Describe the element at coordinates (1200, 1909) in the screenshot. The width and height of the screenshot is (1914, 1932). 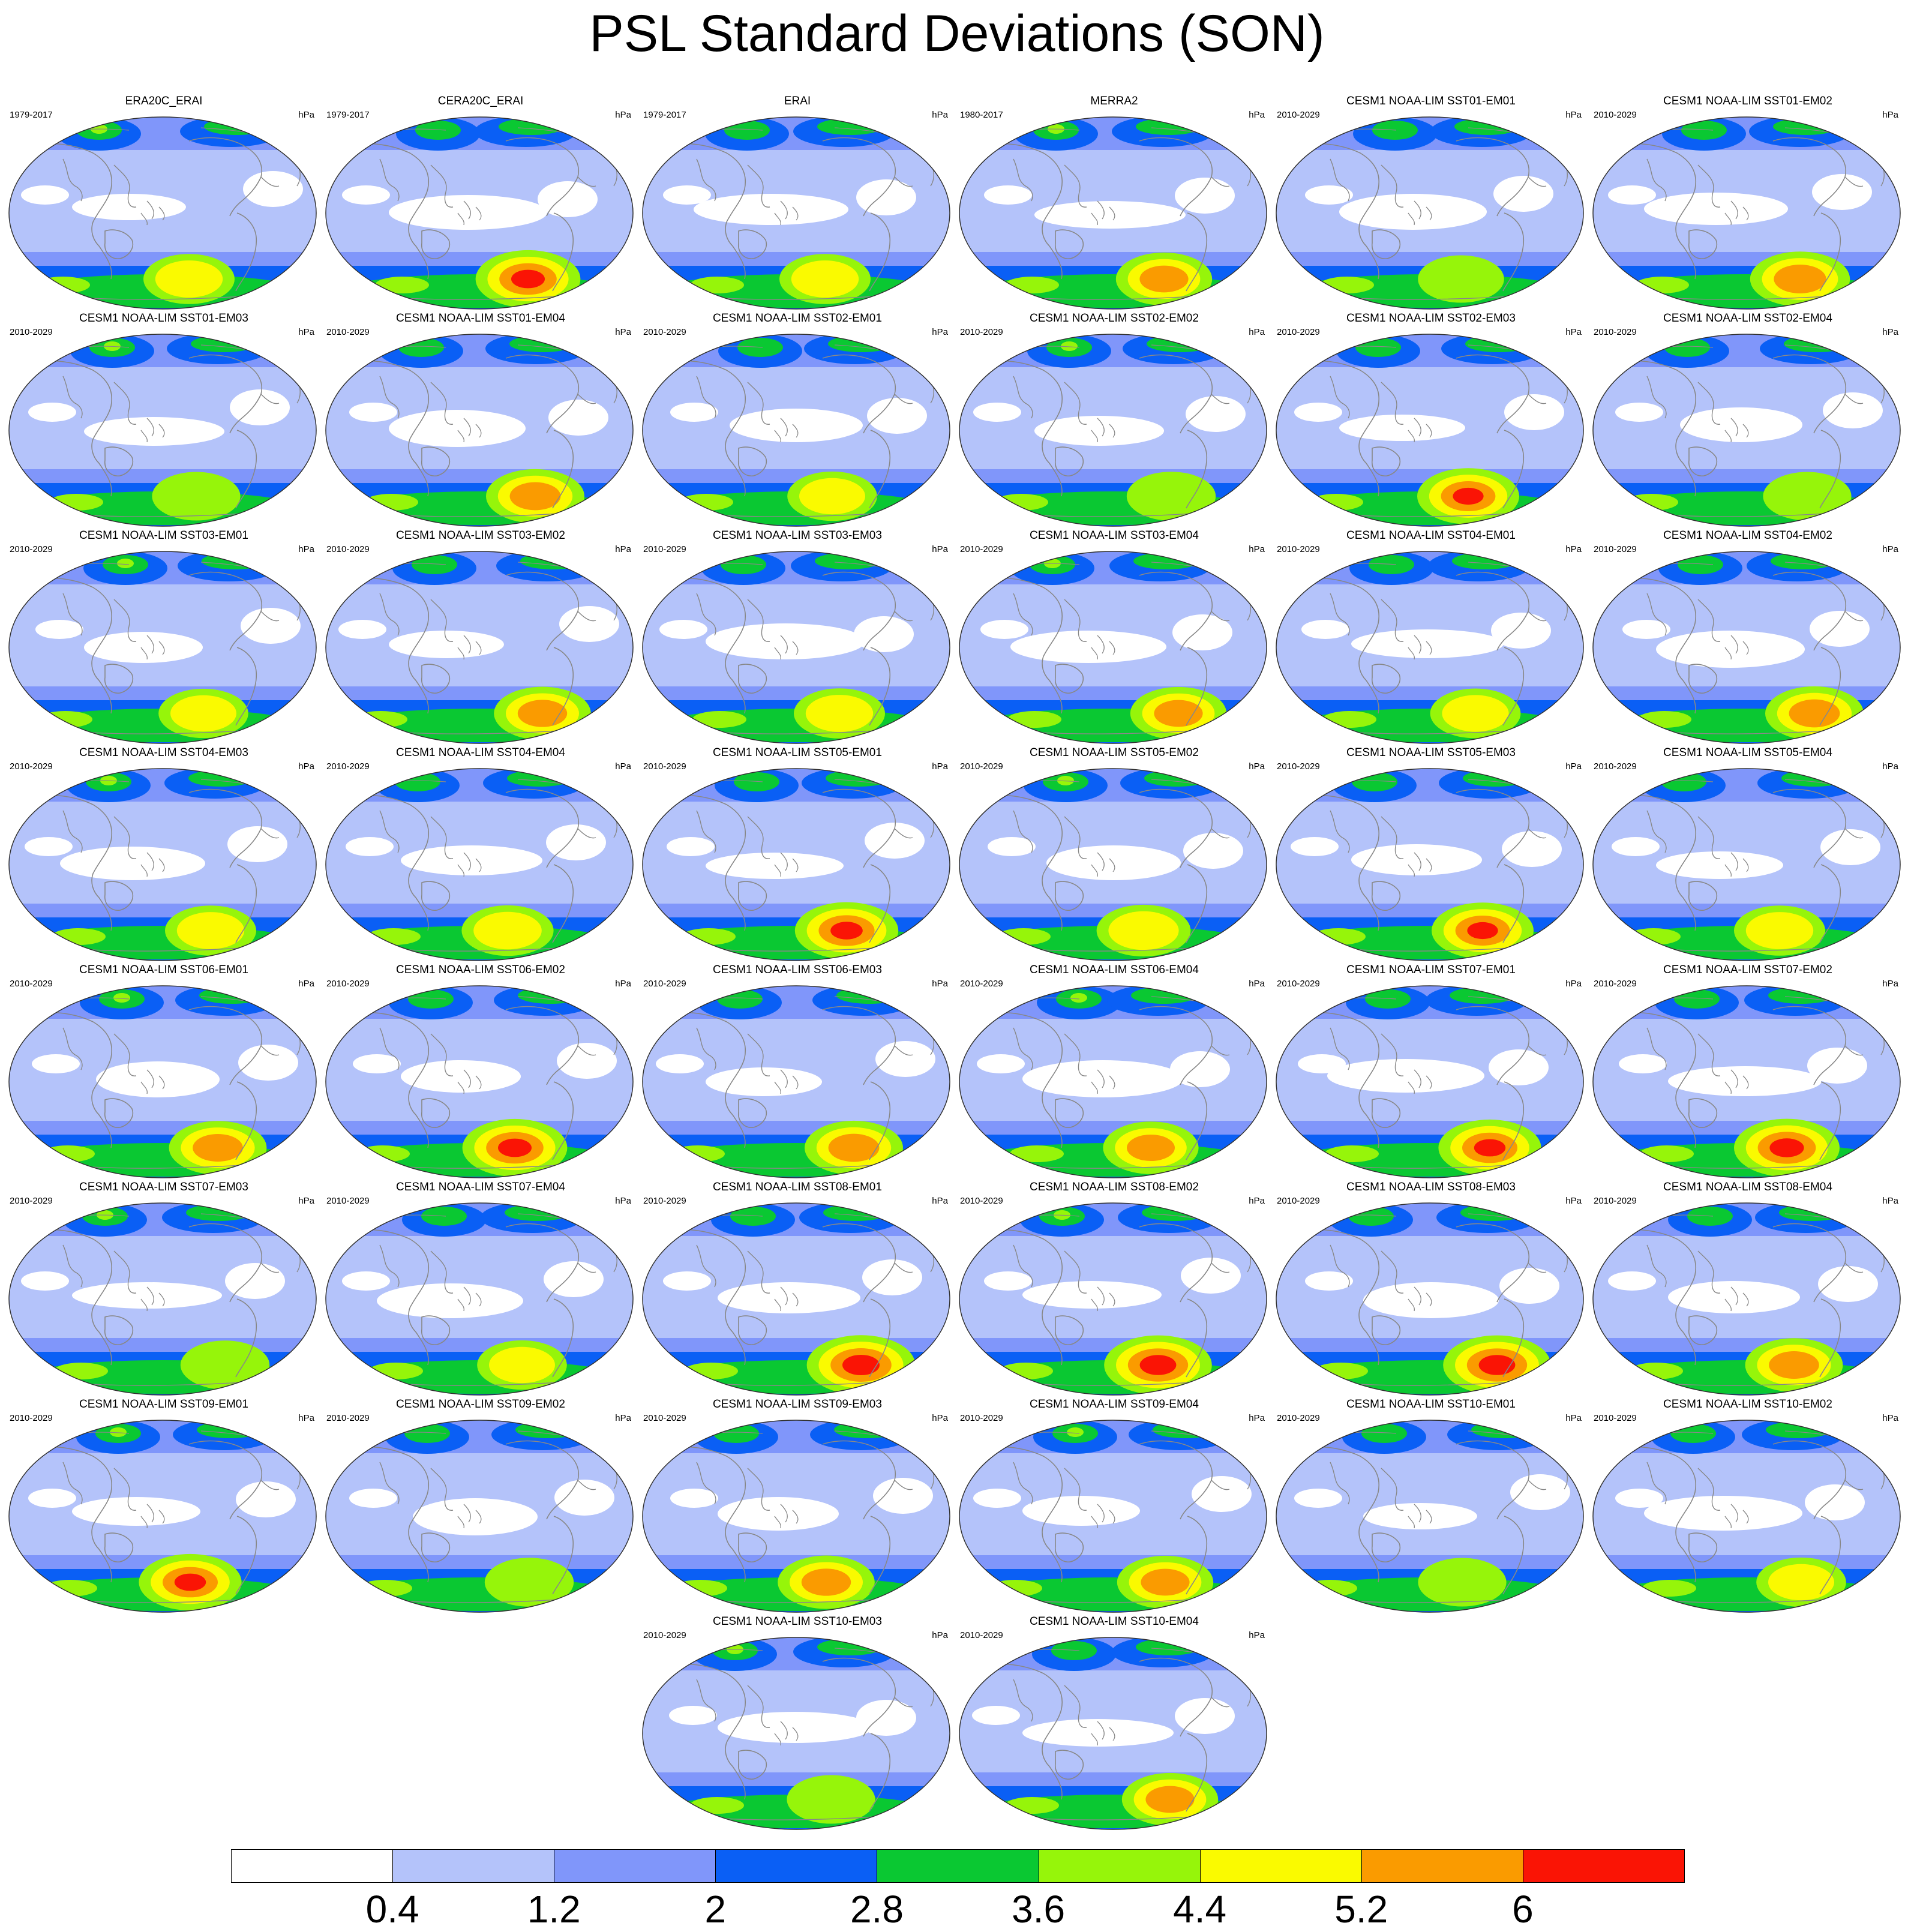
I see `colorbar-label: 4.4` at that location.